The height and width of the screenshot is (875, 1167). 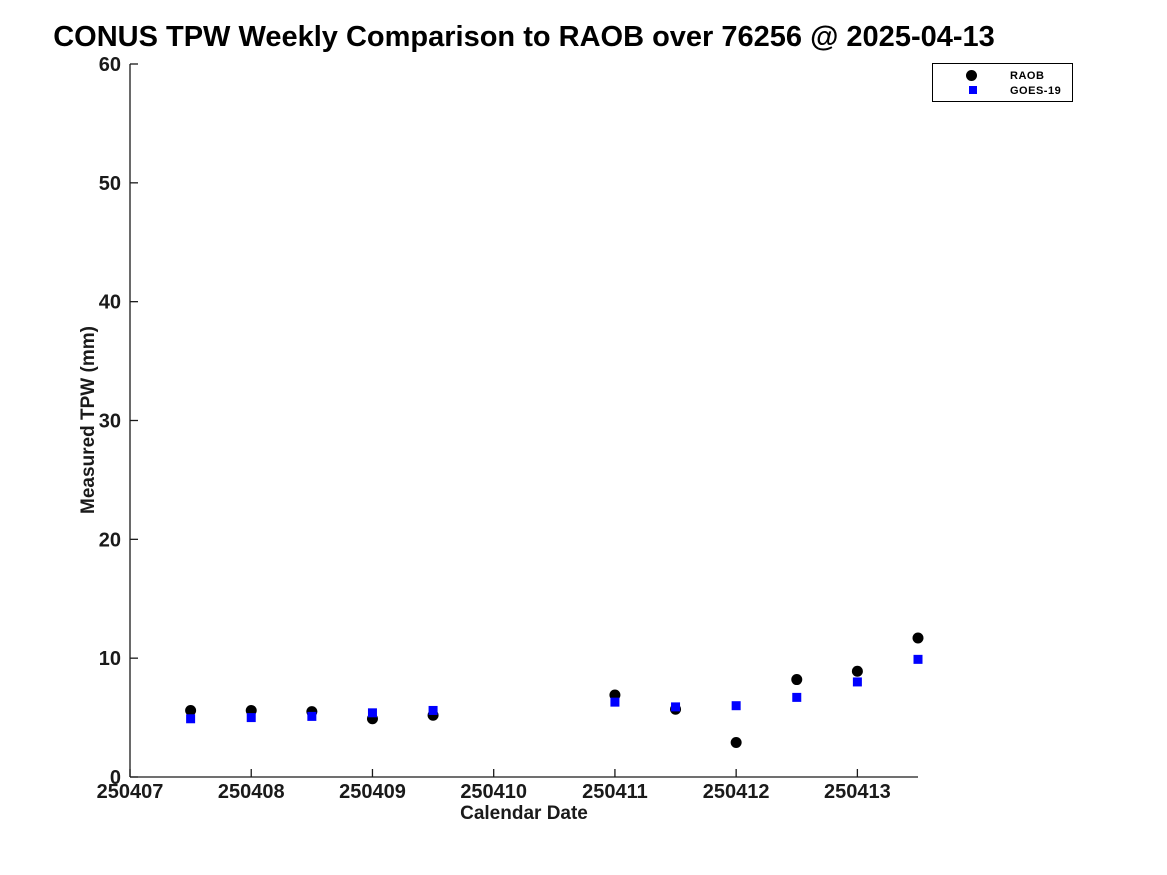 What do you see at coordinates (115, 778) in the screenshot?
I see `y-tick-label: 0` at bounding box center [115, 778].